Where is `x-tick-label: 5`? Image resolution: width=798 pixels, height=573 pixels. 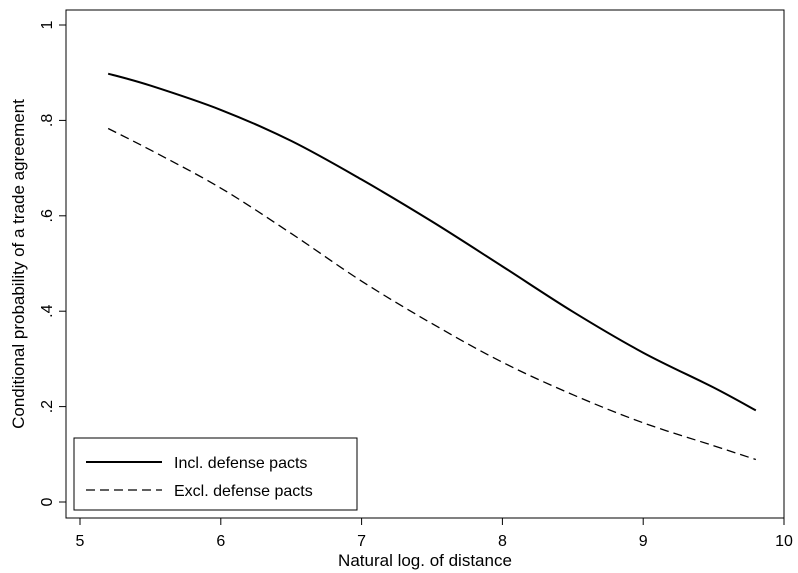 x-tick-label: 5 is located at coordinates (80, 541).